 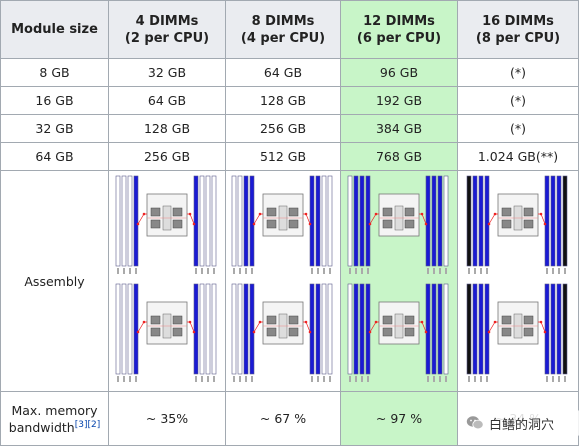 I want to click on header-subtitle: (6 per CPU), so click(x=399, y=38).